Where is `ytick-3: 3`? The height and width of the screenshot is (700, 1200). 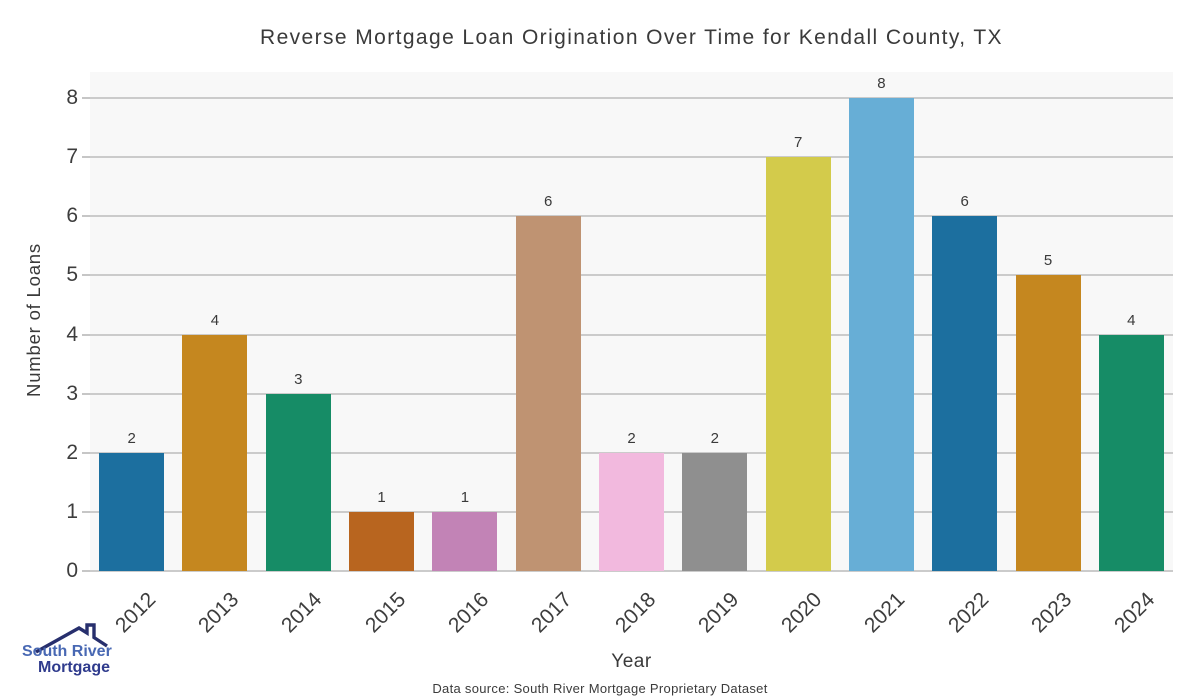
ytick-3: 3 is located at coordinates (72, 393).